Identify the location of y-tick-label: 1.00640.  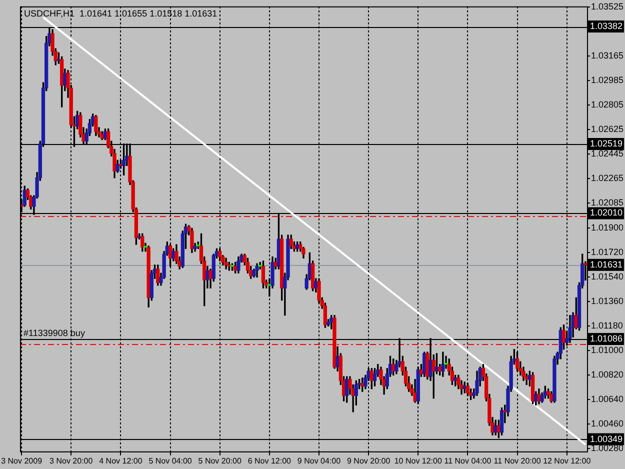
(607, 399).